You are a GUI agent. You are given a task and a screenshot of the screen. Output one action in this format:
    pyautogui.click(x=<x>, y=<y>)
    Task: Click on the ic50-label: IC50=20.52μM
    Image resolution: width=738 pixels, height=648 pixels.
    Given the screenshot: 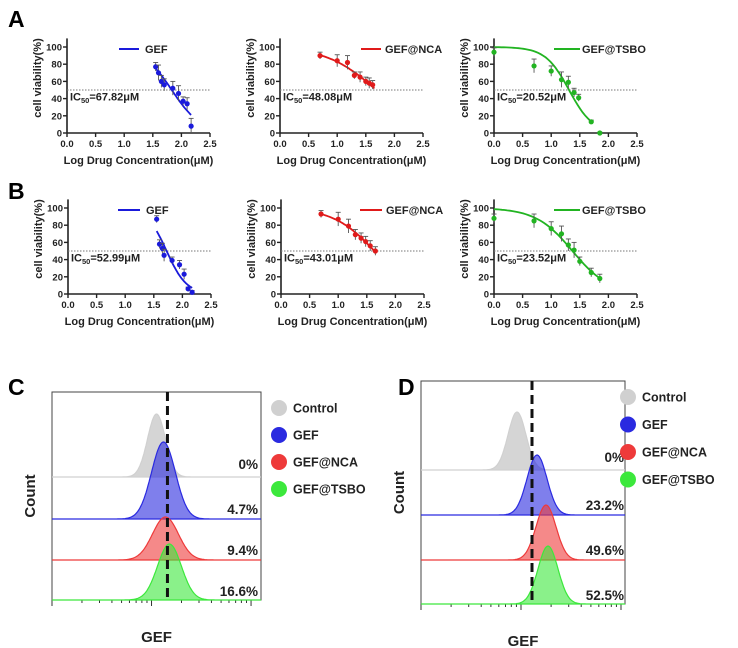 What is the action you would take?
    pyautogui.click(x=531, y=98)
    